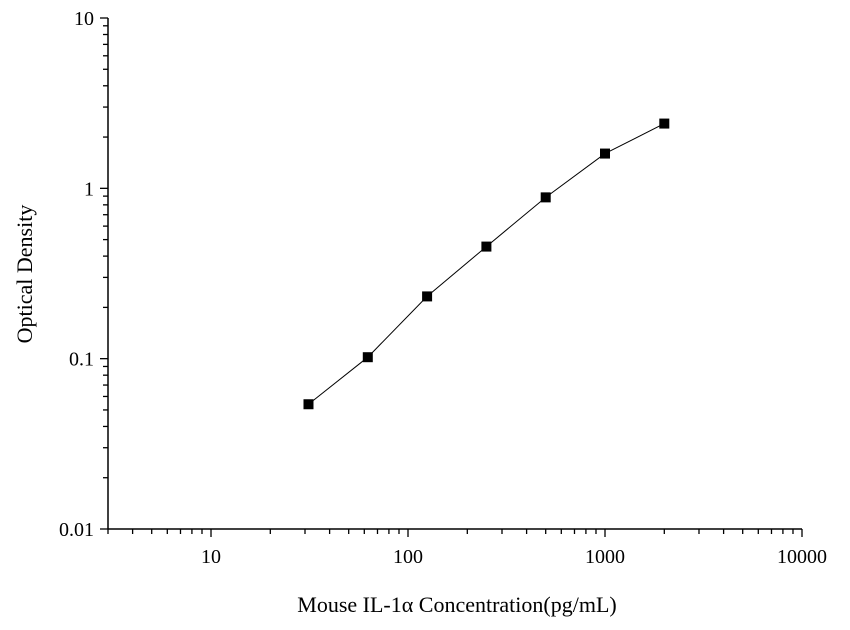  Describe the element at coordinates (89, 189) in the screenshot. I see `y-tick-label: 1` at that location.